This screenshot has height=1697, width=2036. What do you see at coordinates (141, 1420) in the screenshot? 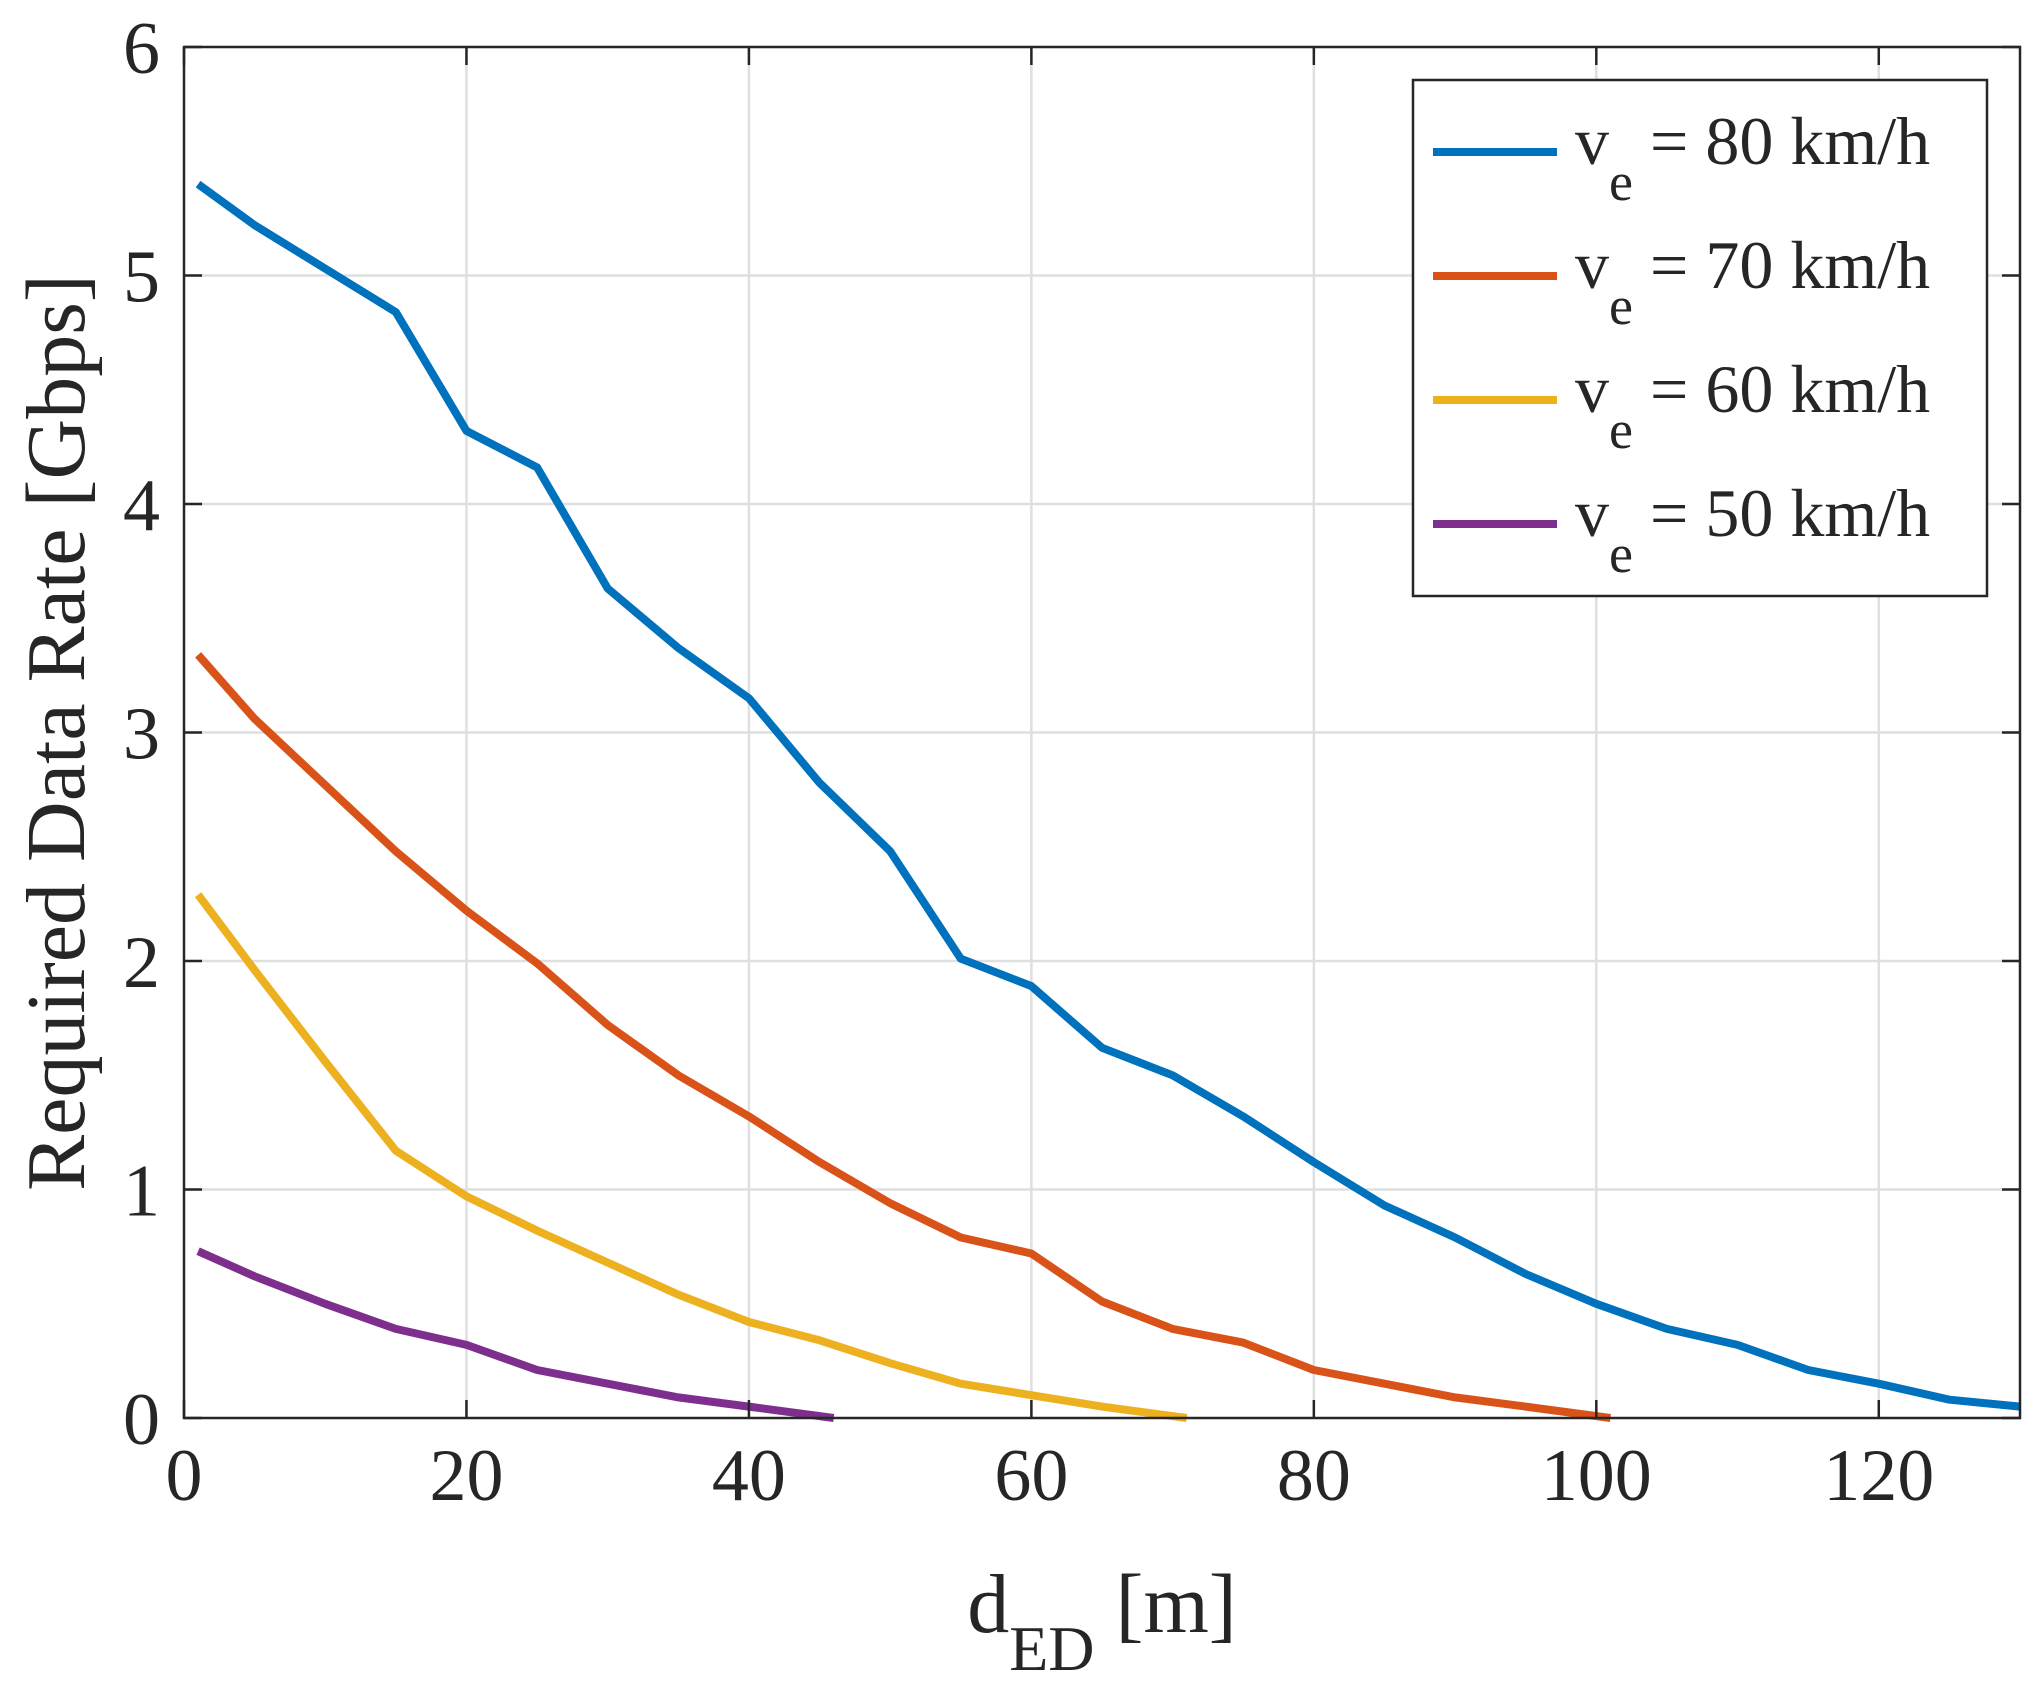
I see `y-tick-label: 0` at bounding box center [141, 1420].